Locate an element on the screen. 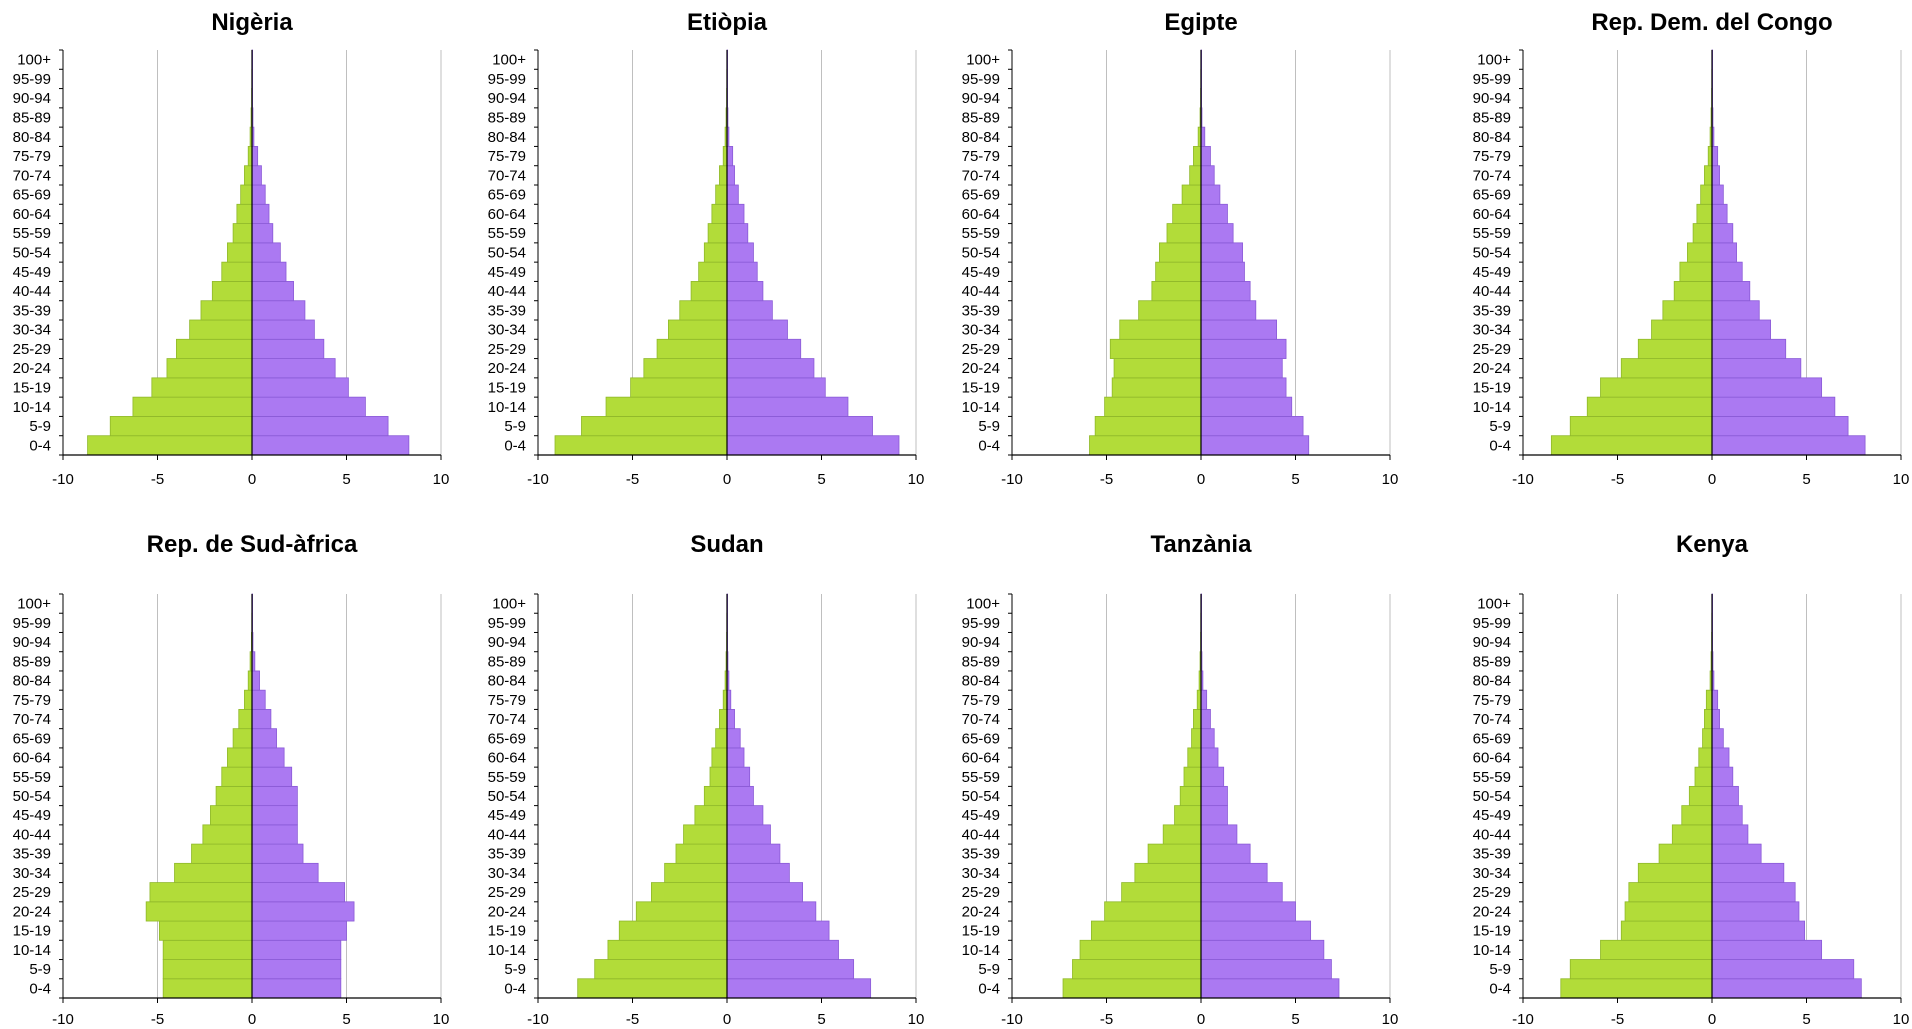  chart-title: Etiòpia is located at coordinates (727, 22).